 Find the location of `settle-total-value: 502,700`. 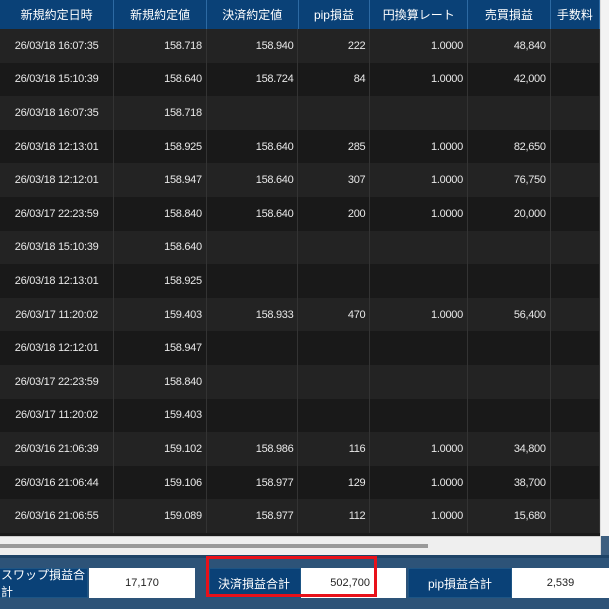

settle-total-value: 502,700 is located at coordinates (353, 583).